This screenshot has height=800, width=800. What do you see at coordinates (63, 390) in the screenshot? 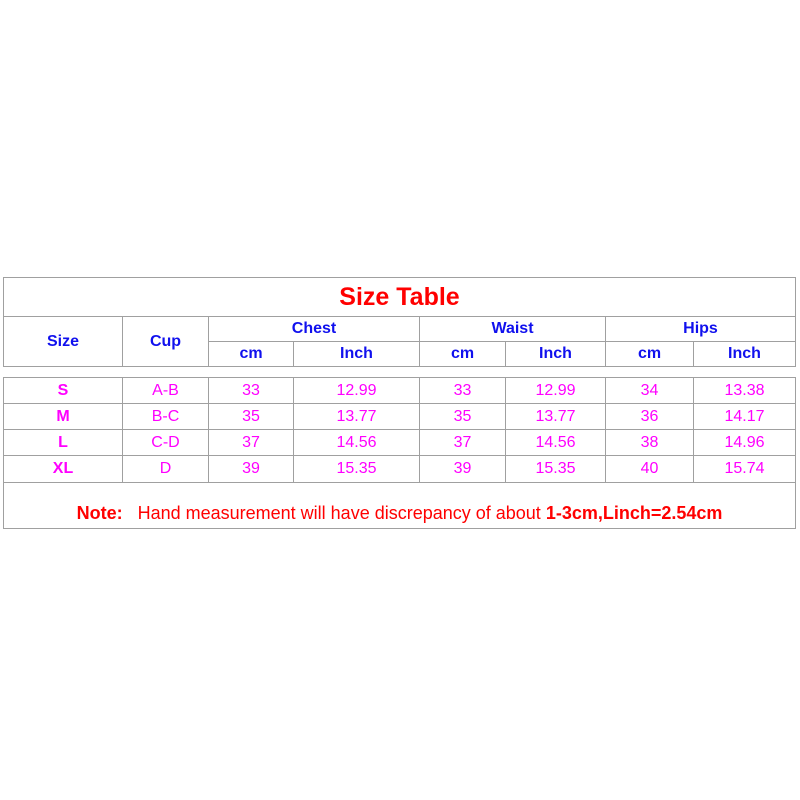
I see `table-cell: S` at bounding box center [63, 390].